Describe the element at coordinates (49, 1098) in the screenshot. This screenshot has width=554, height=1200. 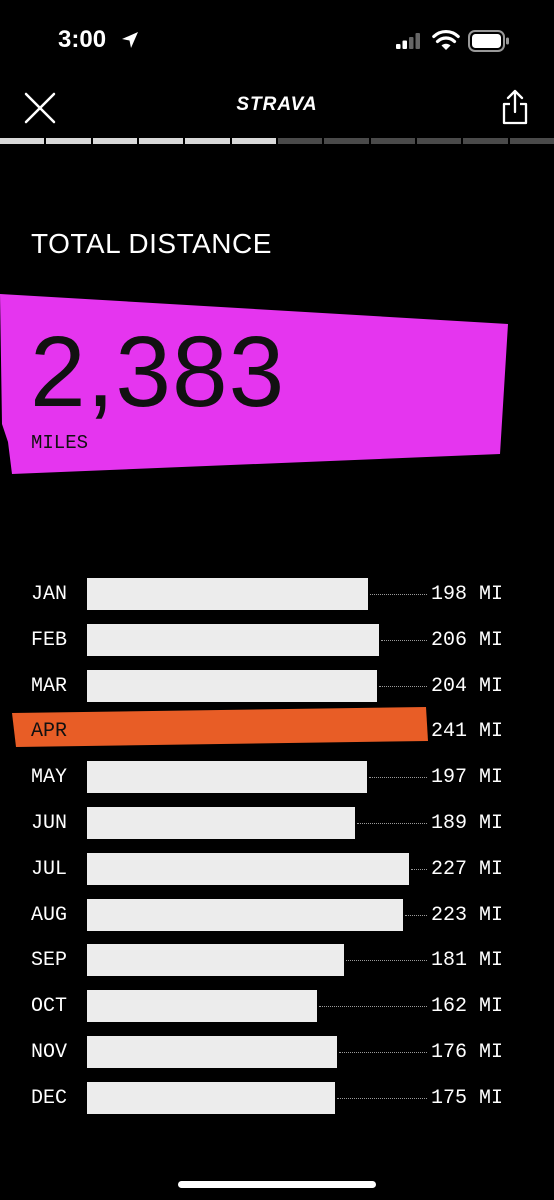
I see `month-label: DEC` at that location.